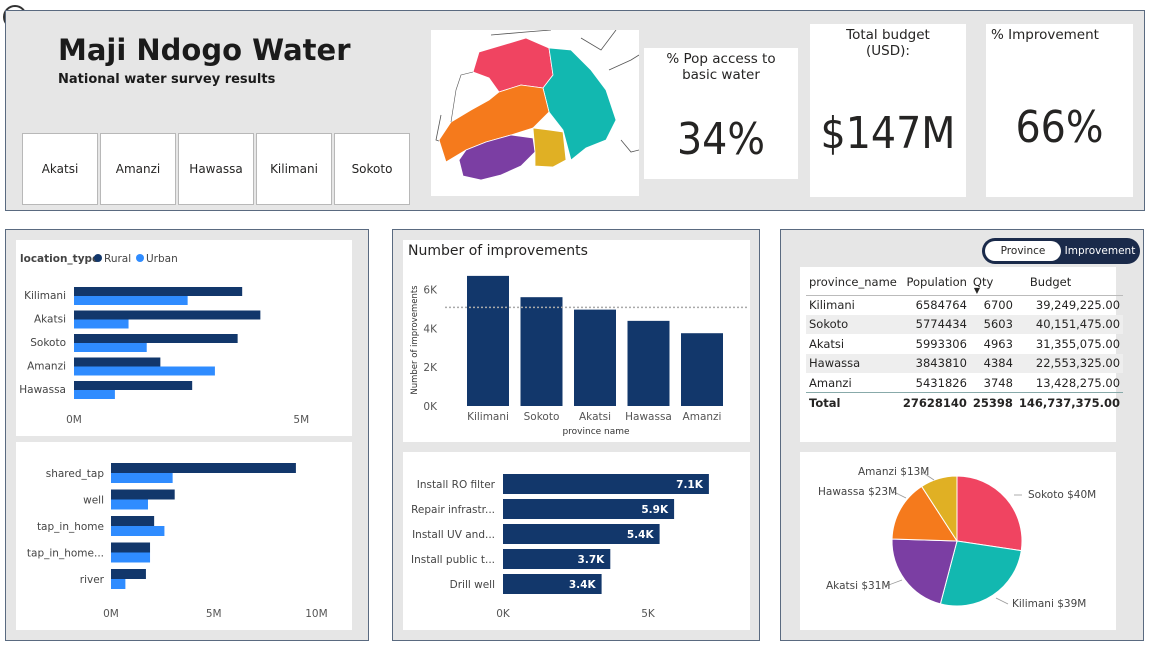  I want to click on category-label: Drill well, so click(472, 585).